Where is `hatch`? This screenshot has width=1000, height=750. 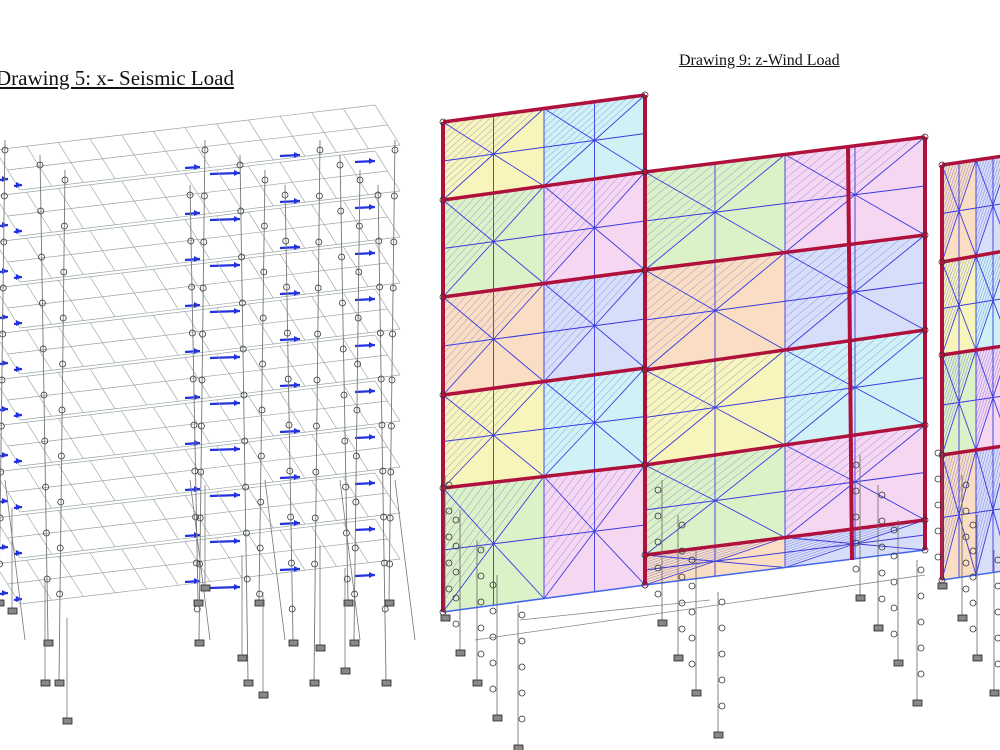 hatch is located at coordinates (843, 285).